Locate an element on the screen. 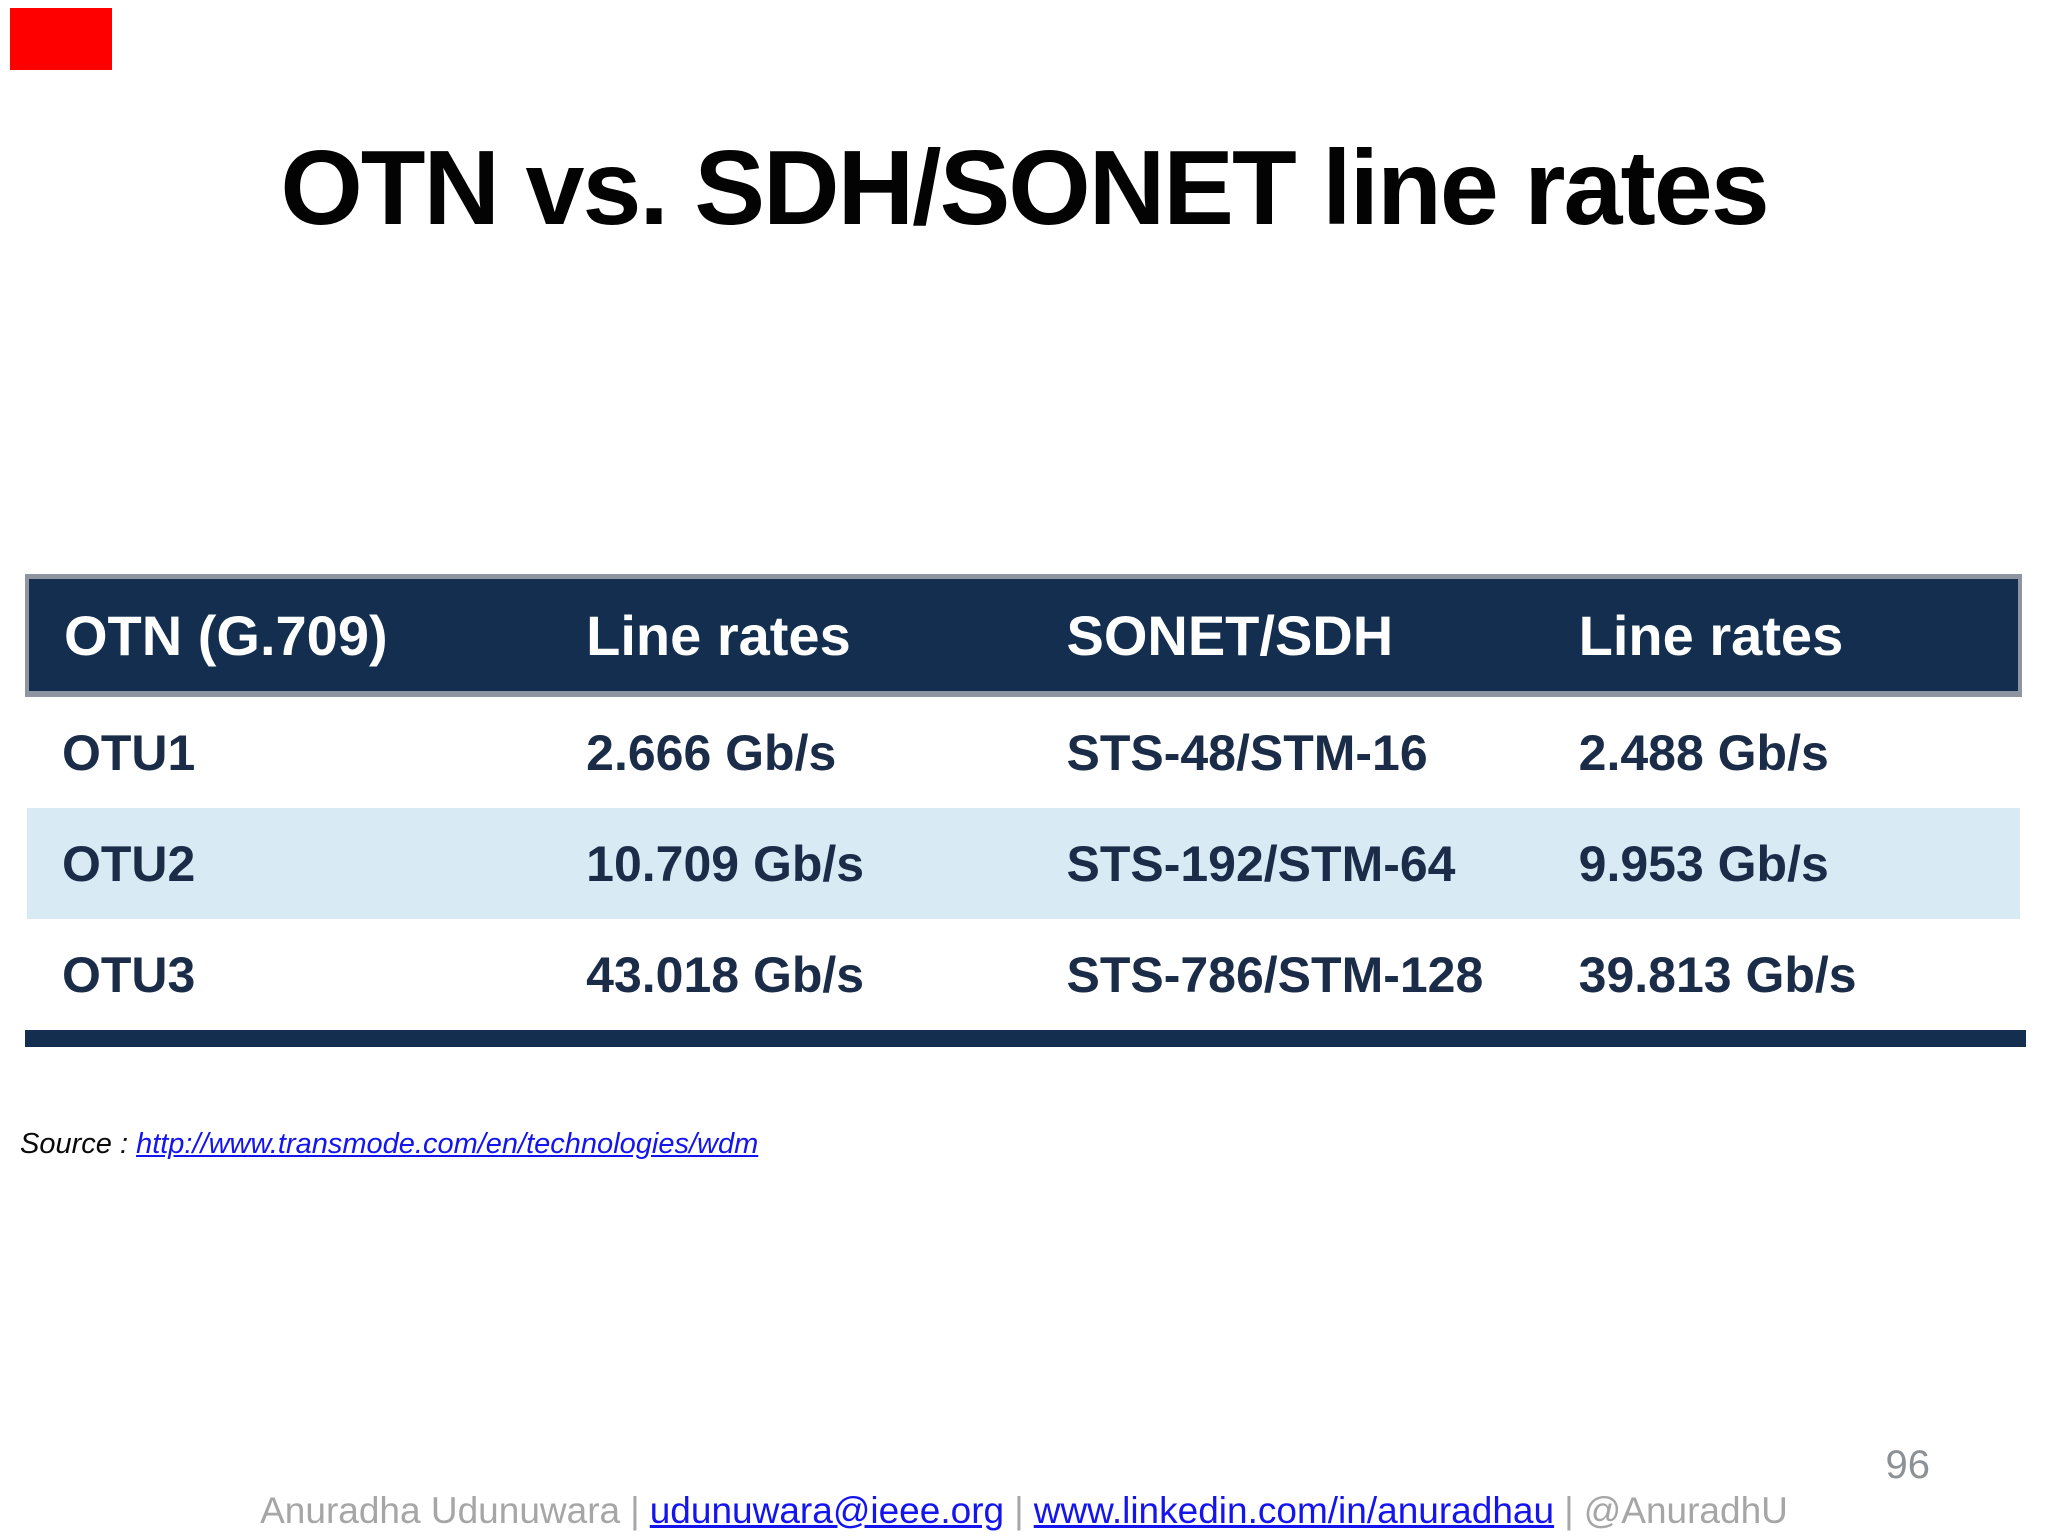 The image size is (2048, 1536). source-label: Source : is located at coordinates (74, 1144).